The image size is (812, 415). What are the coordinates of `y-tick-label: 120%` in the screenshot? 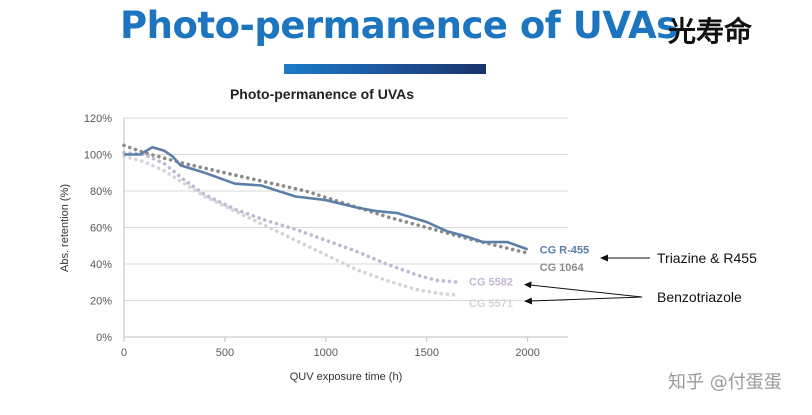 It's located at (98, 119).